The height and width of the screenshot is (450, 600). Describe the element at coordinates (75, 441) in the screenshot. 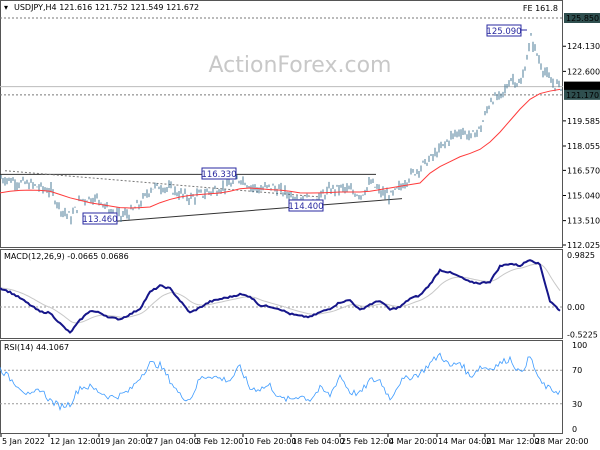

I see `time-axis-label: 12 Jan 12:00` at that location.